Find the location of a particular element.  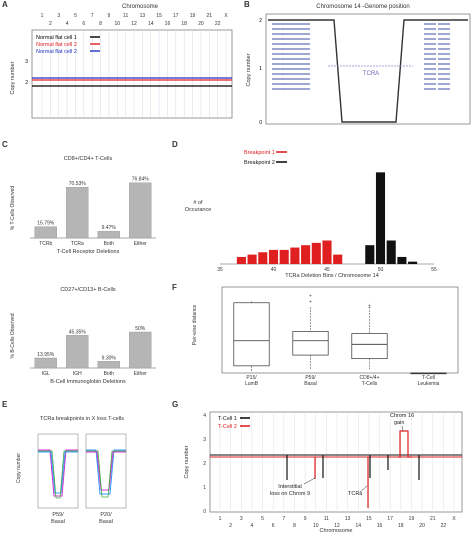

panel-f-ylabel: Pair-wise distance is located at coordinates (195, 324).